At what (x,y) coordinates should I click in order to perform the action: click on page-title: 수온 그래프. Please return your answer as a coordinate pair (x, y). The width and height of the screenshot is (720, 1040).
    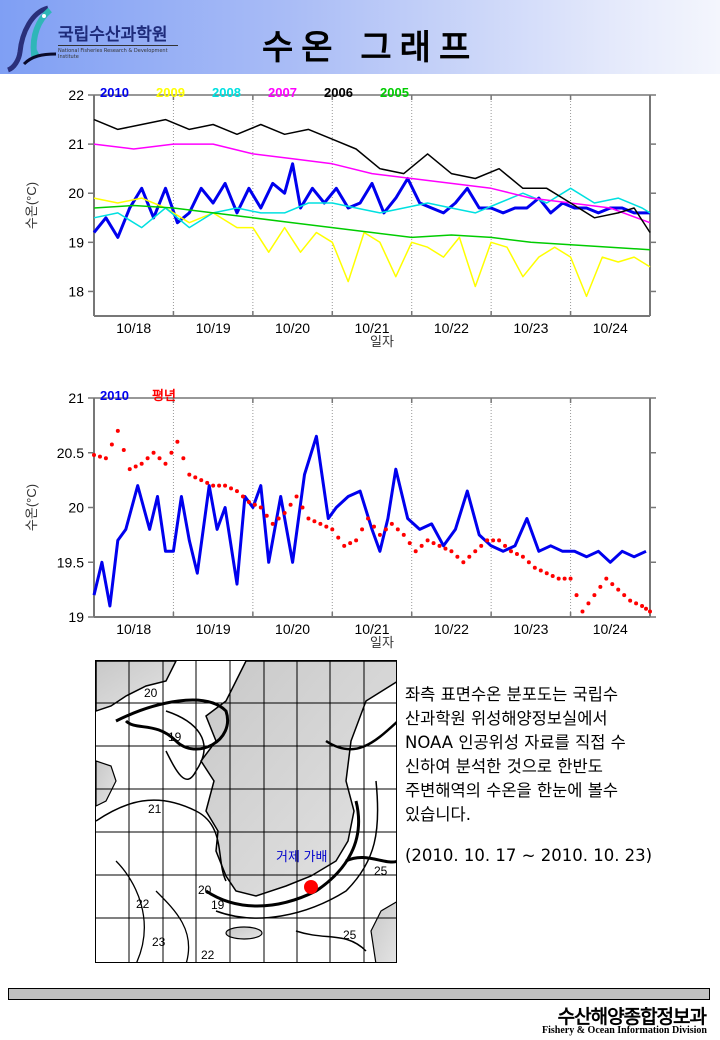
    Looking at the image, I should click on (370, 48).